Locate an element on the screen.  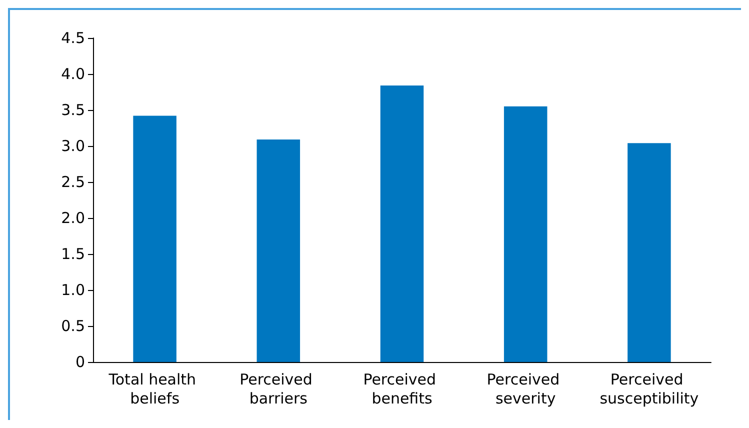
y-tick-label: 0 is located at coordinates (80, 362).